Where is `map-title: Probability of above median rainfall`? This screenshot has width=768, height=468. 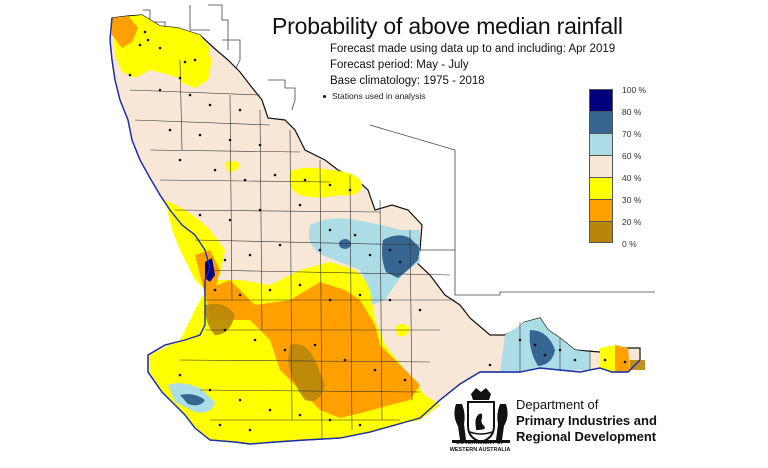
map-title: Probability of above median rainfall is located at coordinates (447, 26).